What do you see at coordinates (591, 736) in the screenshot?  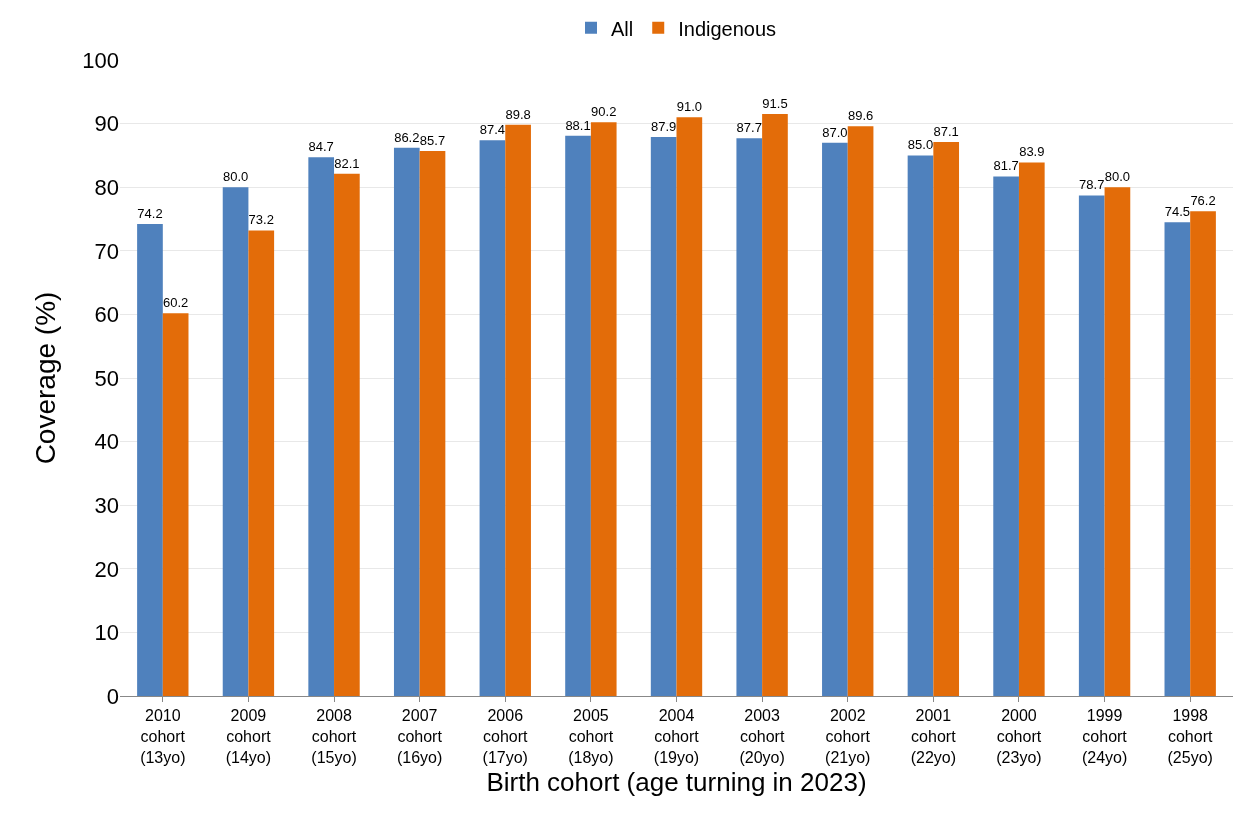 I see `x-tick-label: 2005 cohort (18yo)` at bounding box center [591, 736].